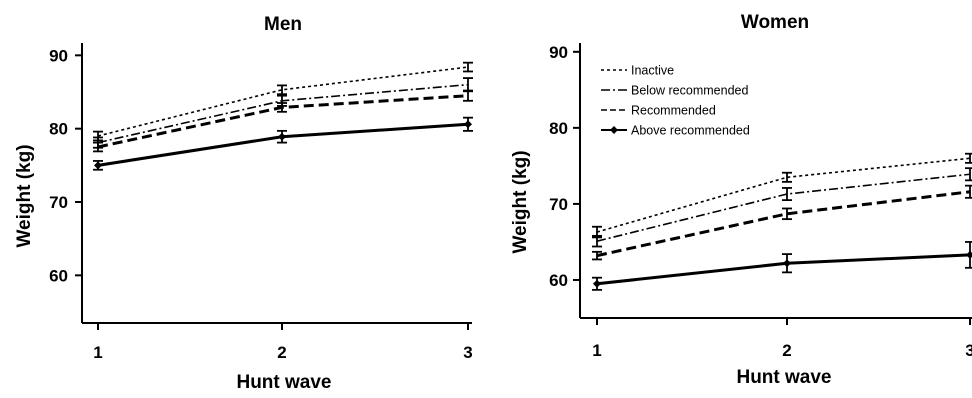 The width and height of the screenshot is (972, 398). Describe the element at coordinates (689, 91) in the screenshot. I see `legend-label-below: Below recommended` at that location.